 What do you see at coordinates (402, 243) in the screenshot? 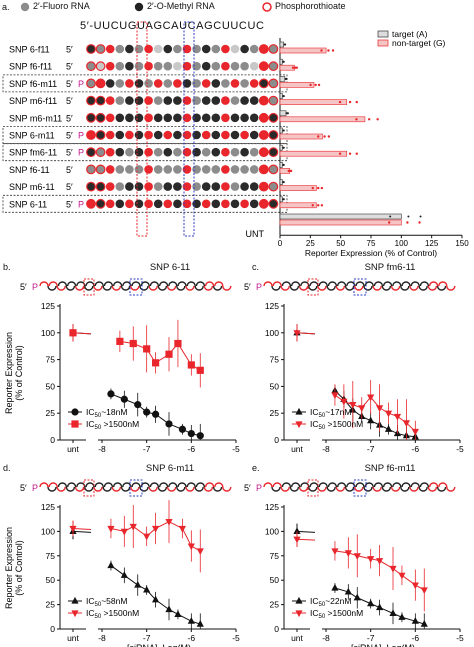
I see `x-tick-label: 100` at bounding box center [402, 243].